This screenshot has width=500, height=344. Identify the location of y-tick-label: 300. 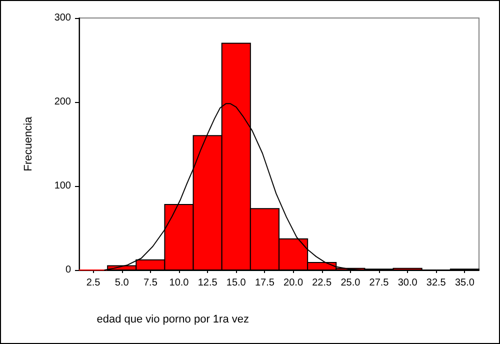
(63, 18).